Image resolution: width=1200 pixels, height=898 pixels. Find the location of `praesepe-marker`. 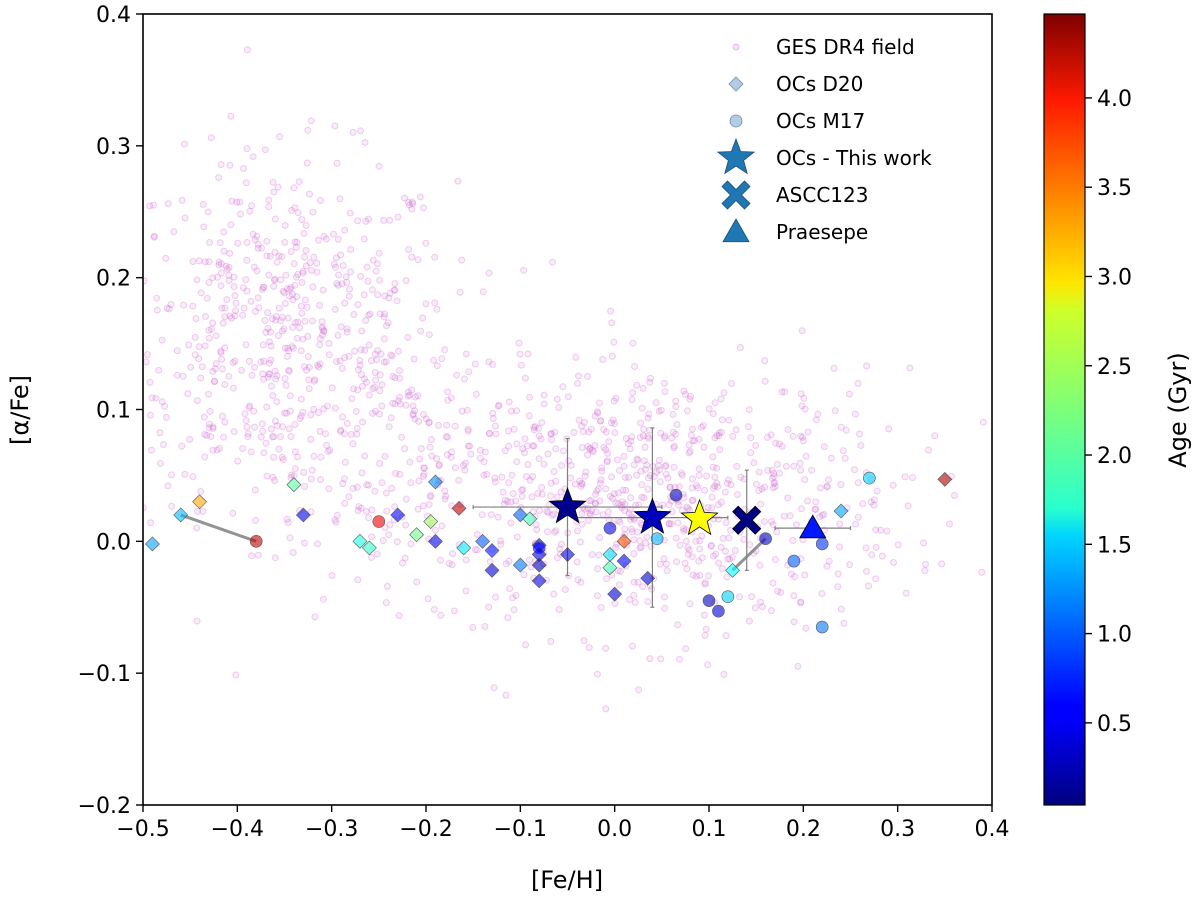

praesepe-marker is located at coordinates (813, 526).